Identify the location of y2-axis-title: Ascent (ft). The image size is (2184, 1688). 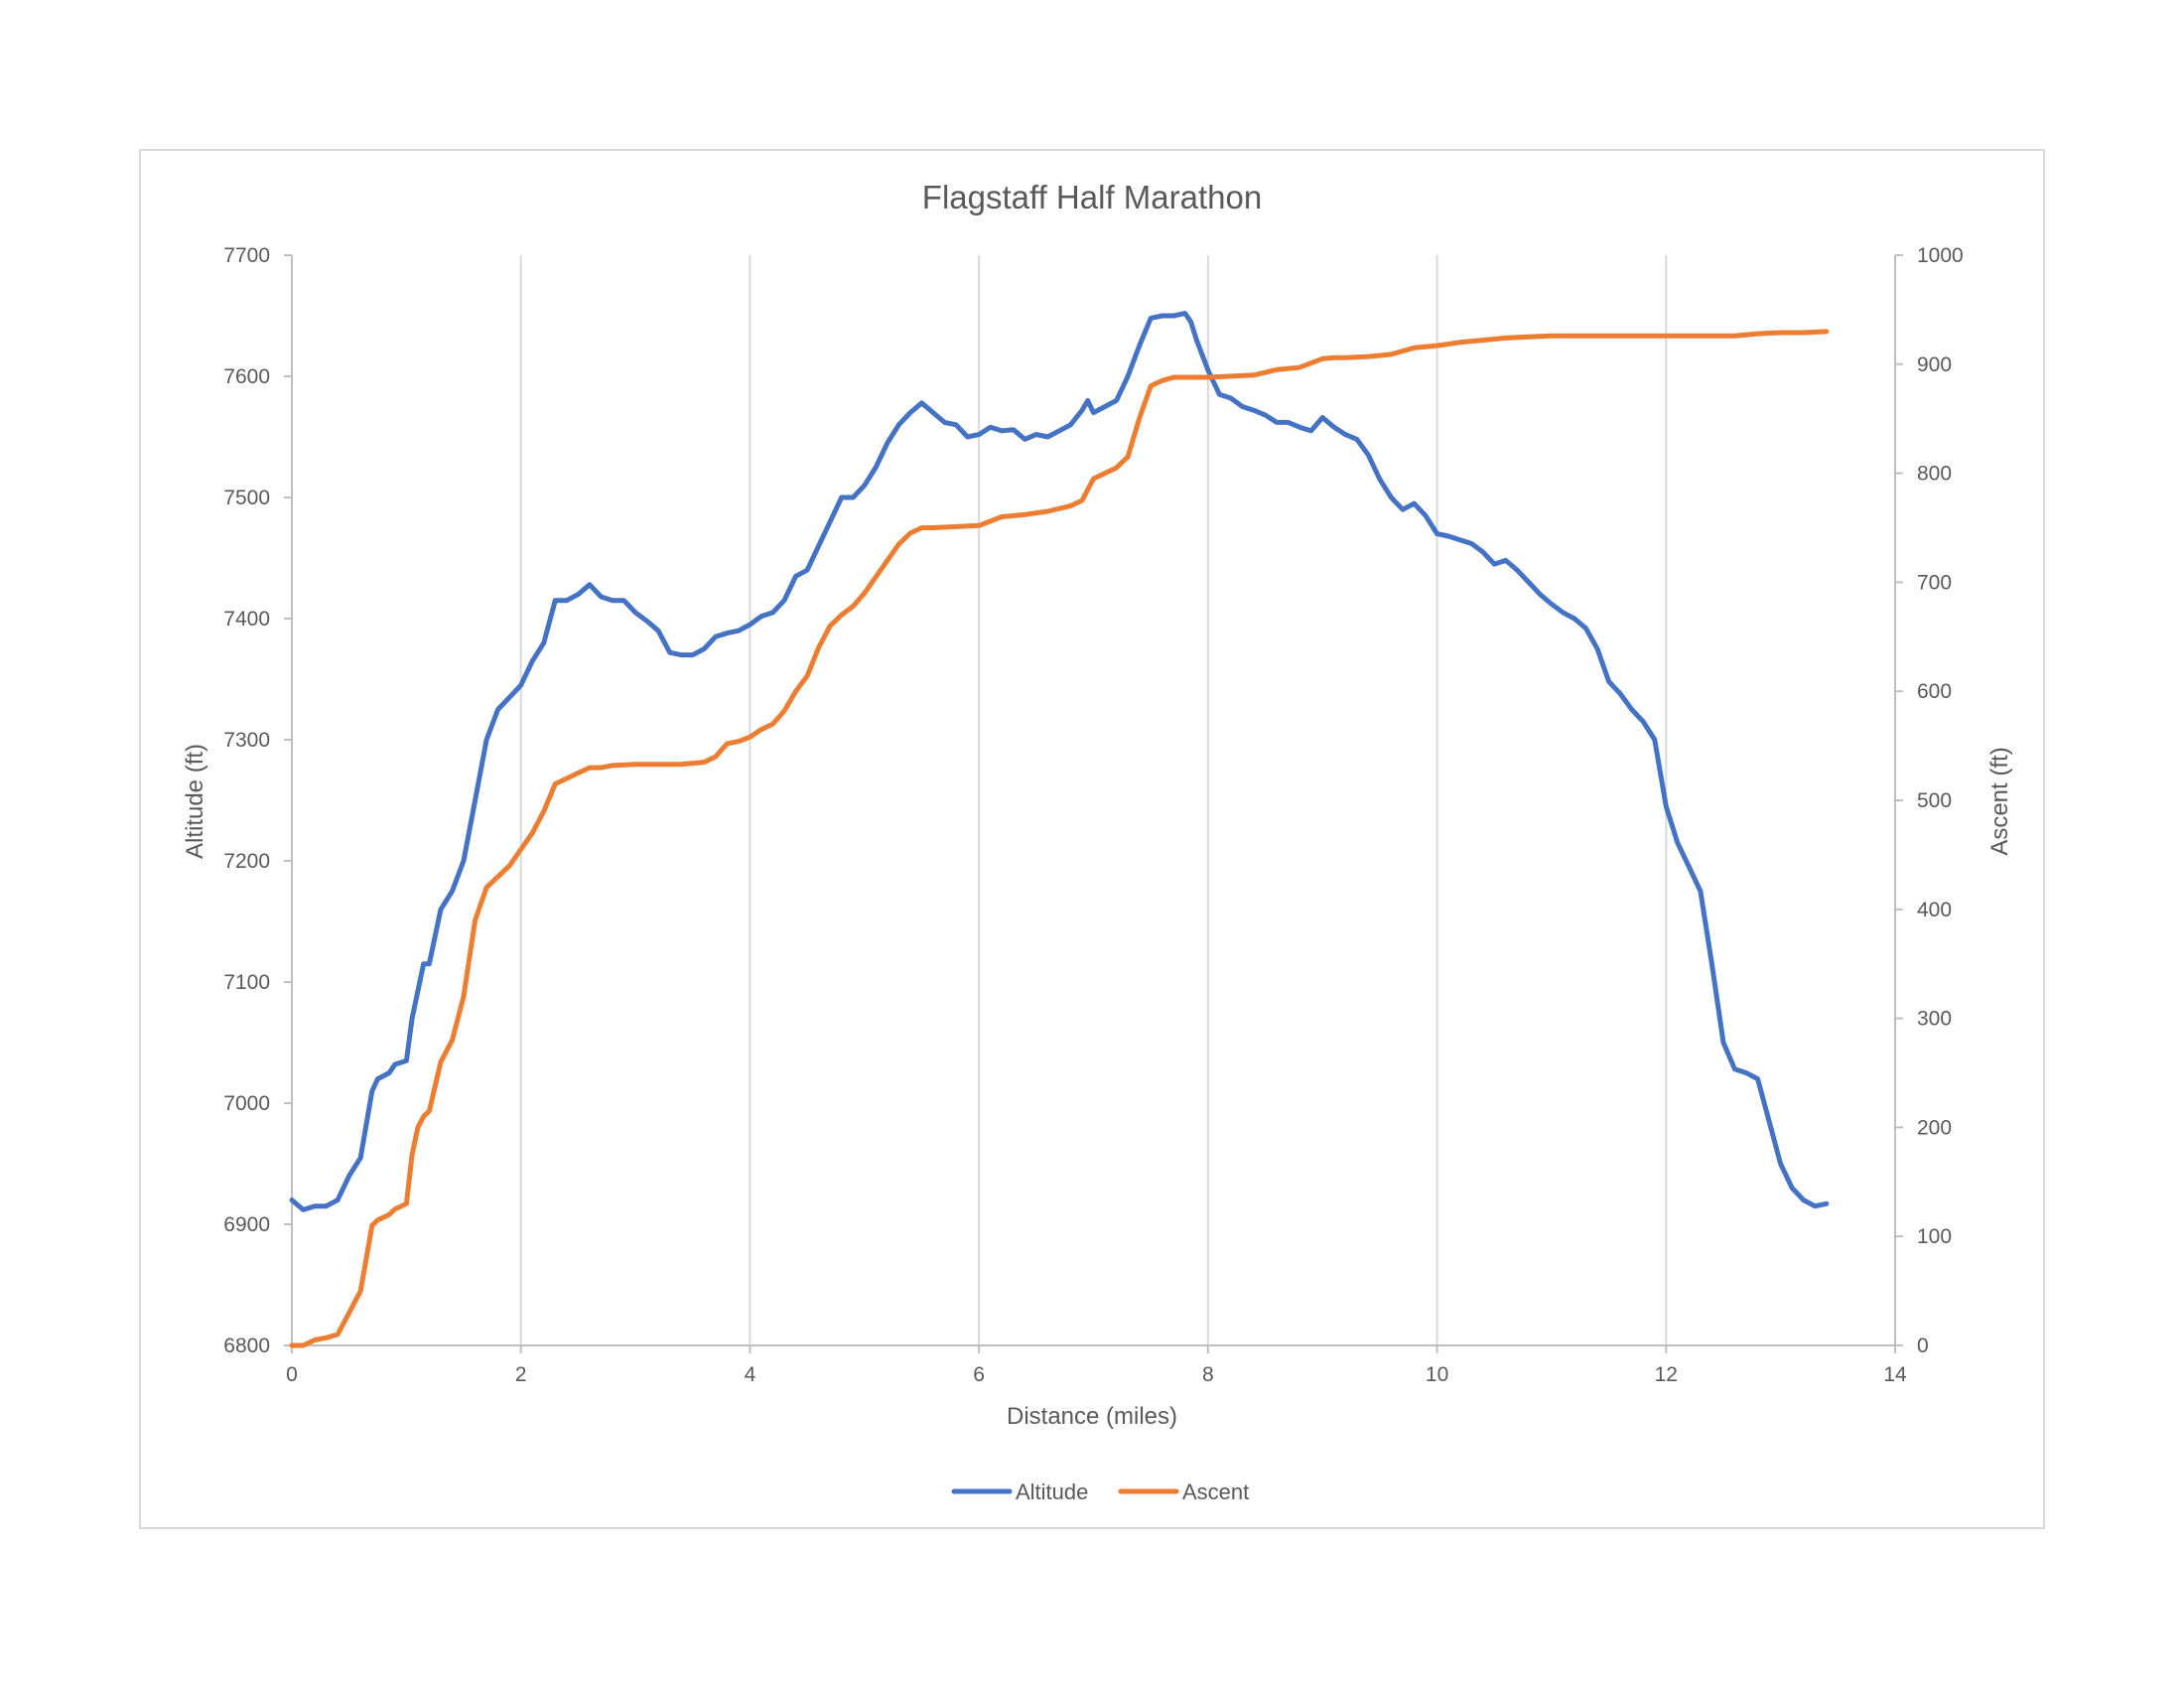
(1999, 801).